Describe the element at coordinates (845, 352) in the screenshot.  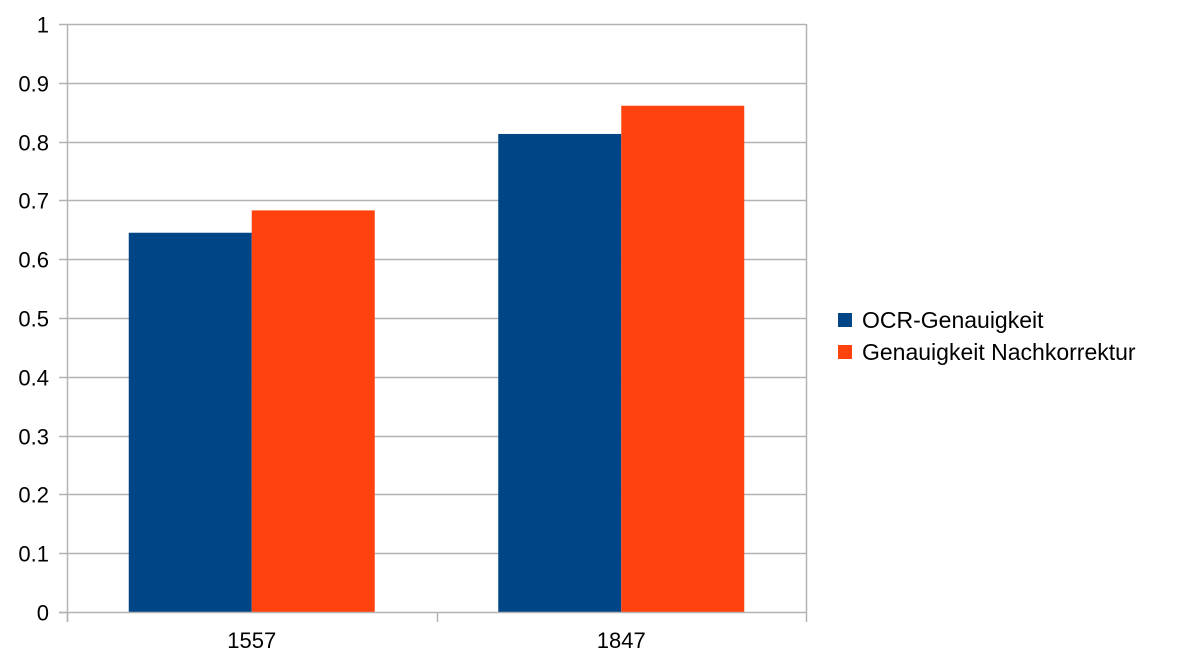
I see `legend-swatch-nachkorrektur` at that location.